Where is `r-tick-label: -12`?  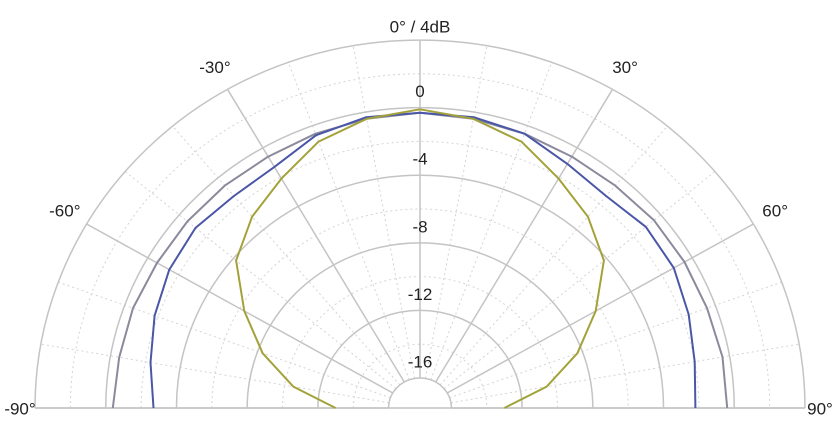 r-tick-label: -12 is located at coordinates (420, 294).